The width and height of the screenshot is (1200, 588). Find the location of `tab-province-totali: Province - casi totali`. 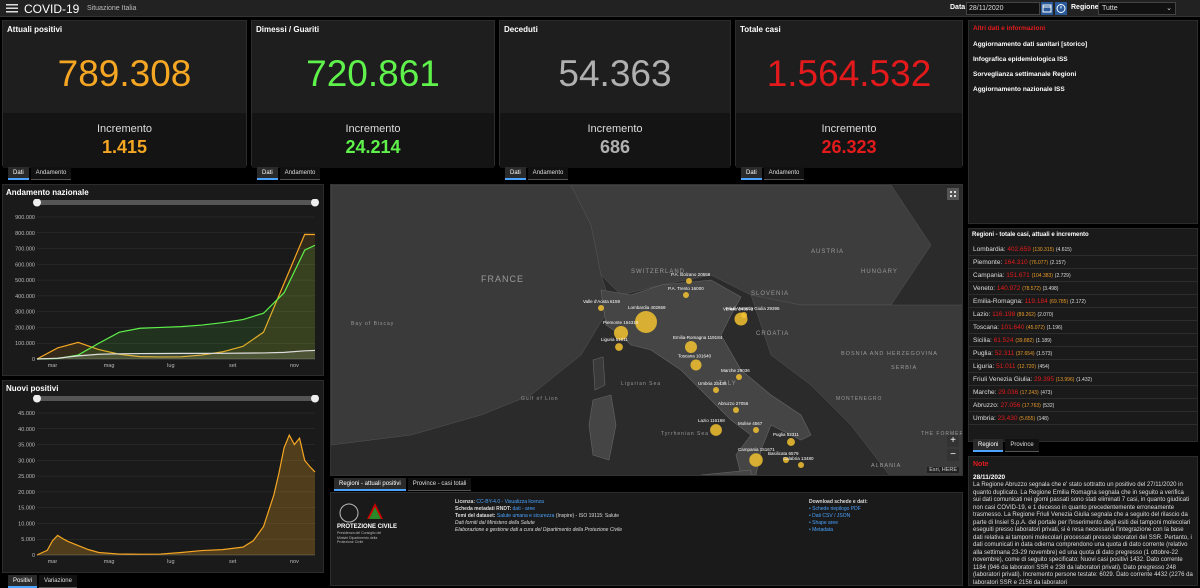

tab-province-totali: Province - casi totali is located at coordinates (439, 484).